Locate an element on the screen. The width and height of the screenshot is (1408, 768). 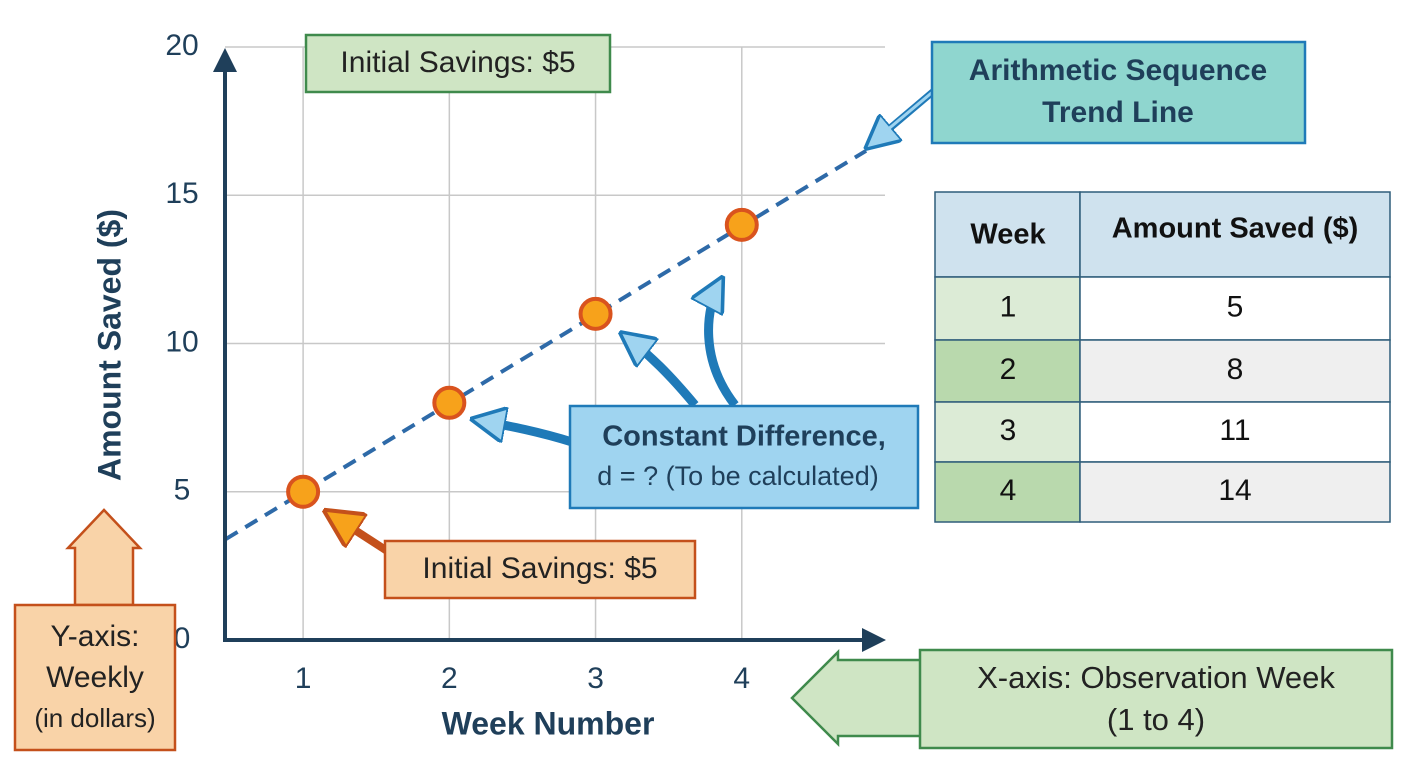
note-text: X-axis: Observation Week is located at coordinates (1156, 677).